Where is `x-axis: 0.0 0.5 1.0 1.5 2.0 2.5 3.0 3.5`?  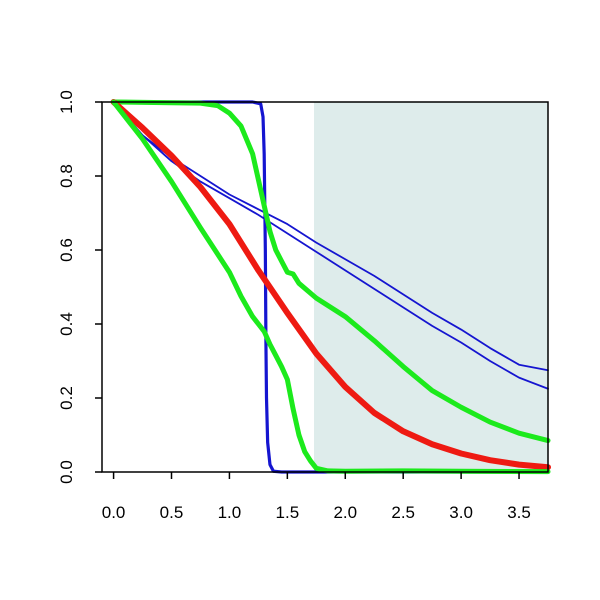
x-axis: 0.0 0.5 1.0 1.5 2.0 2.5 3.0 3.5 is located at coordinates (316, 497).